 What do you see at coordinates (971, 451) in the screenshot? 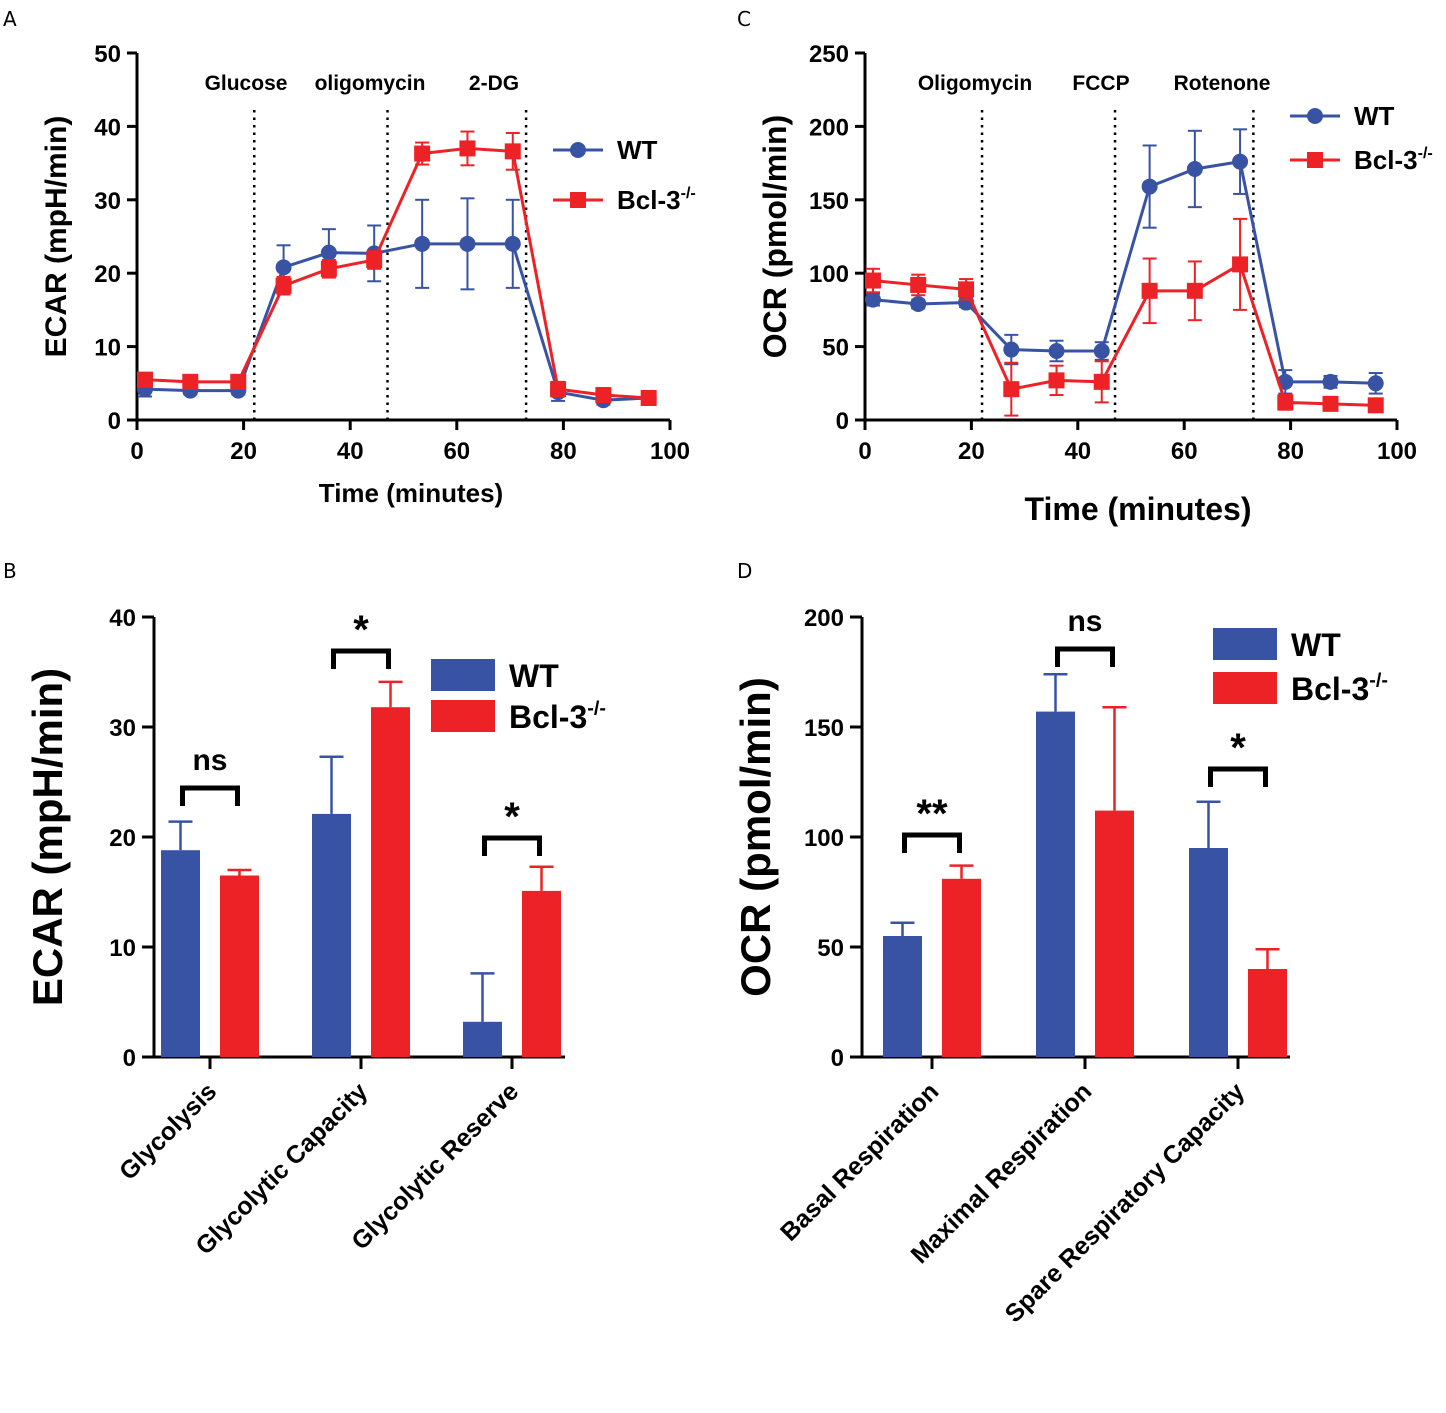
I see `x-tick-label: 20` at bounding box center [971, 451].